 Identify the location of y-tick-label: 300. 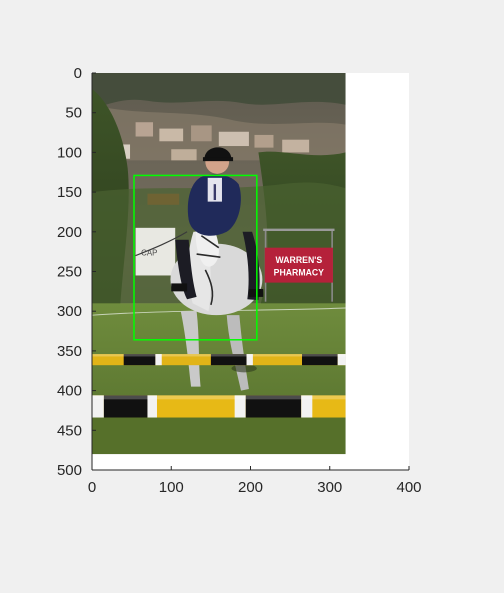
(69, 311).